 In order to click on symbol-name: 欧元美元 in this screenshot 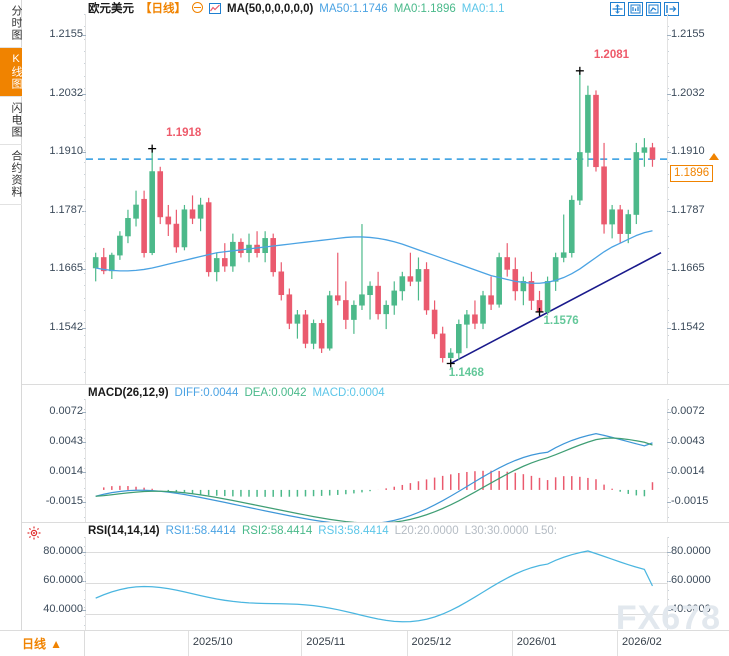, I will do `click(111, 9)`.